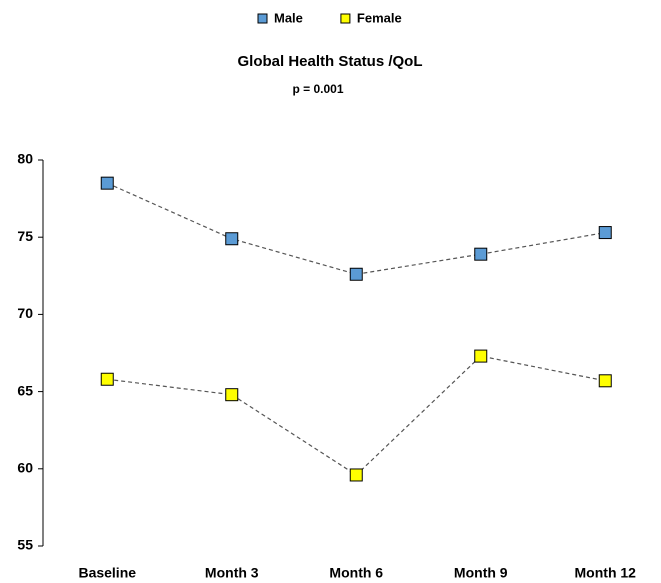 The height and width of the screenshot is (583, 661). I want to click on legend-label: Male, so click(288, 17).